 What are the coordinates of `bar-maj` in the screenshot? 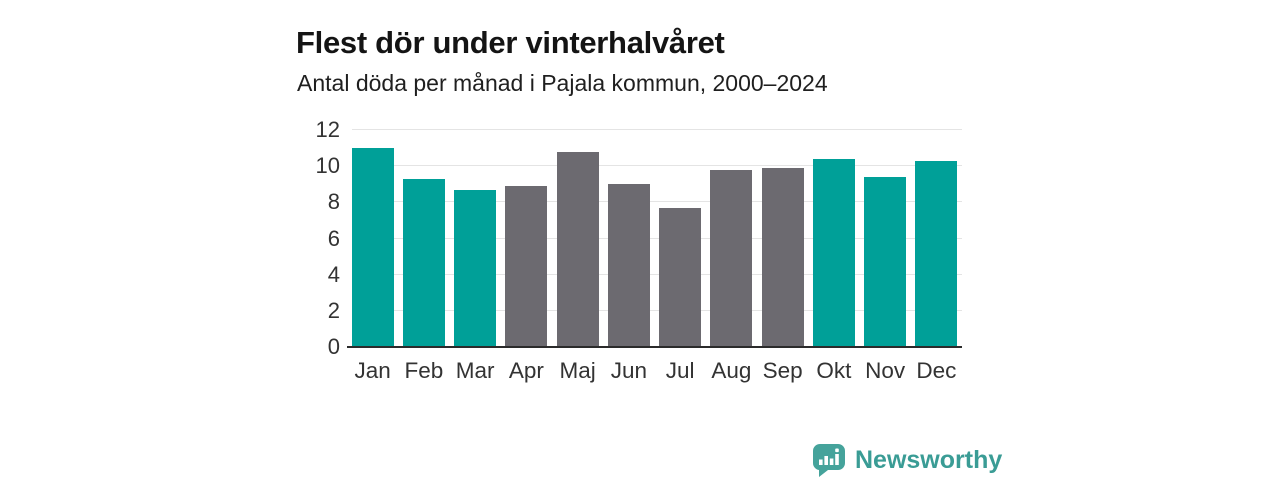 It's located at (577, 249).